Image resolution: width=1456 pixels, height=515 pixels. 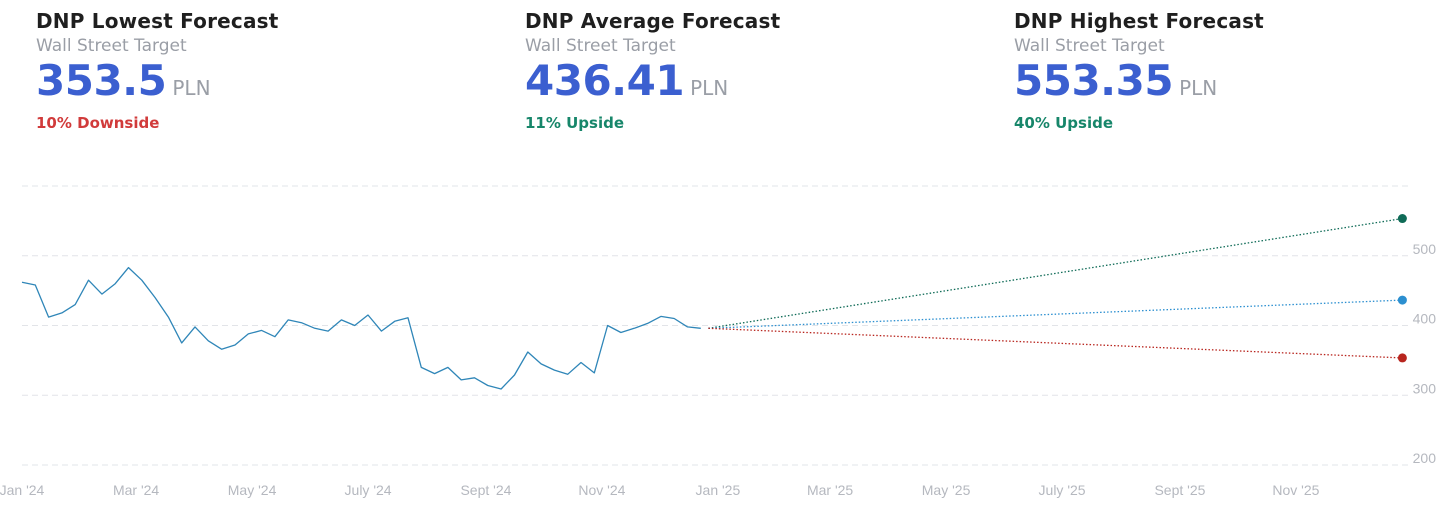 I want to click on price-history-line, so click(x=361, y=328).